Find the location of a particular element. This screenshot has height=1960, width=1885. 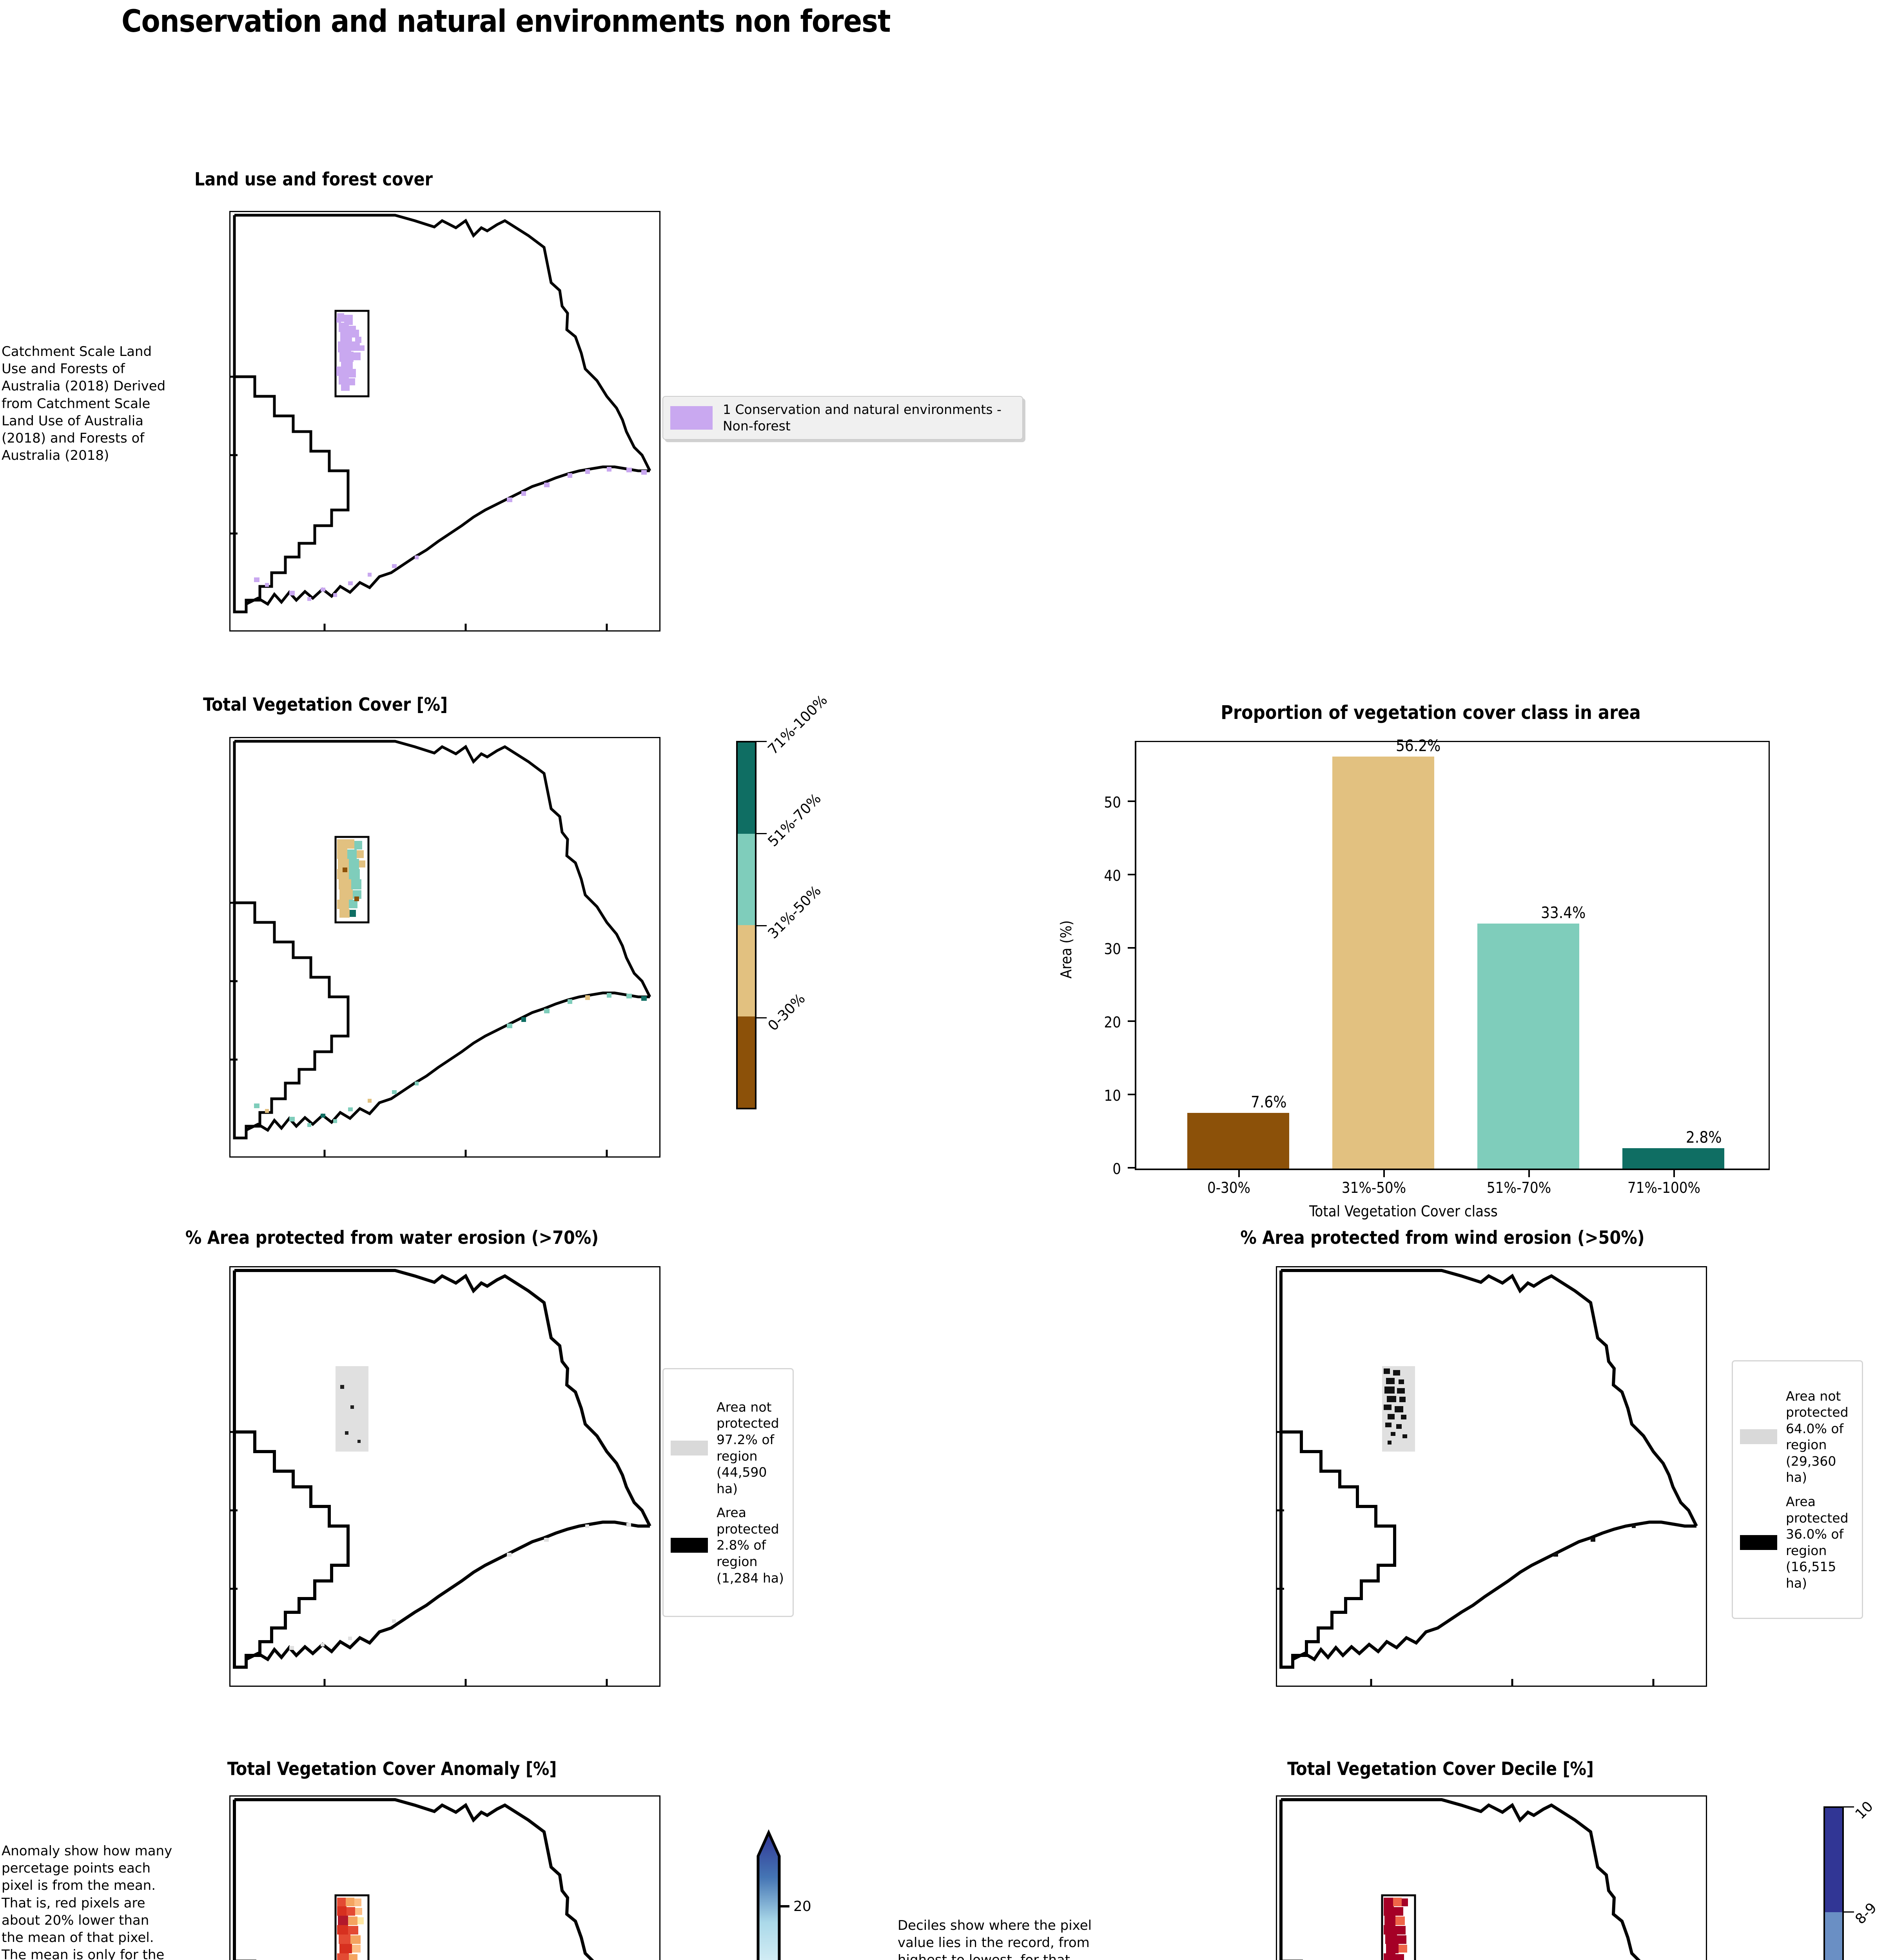

water-erosion-patch is located at coordinates (352, 1409).